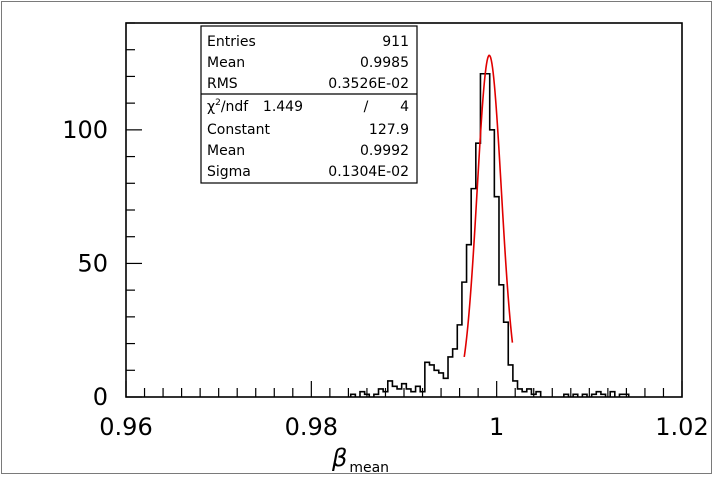  I want to click on stats-value: 0.1304E-02, so click(368, 172).